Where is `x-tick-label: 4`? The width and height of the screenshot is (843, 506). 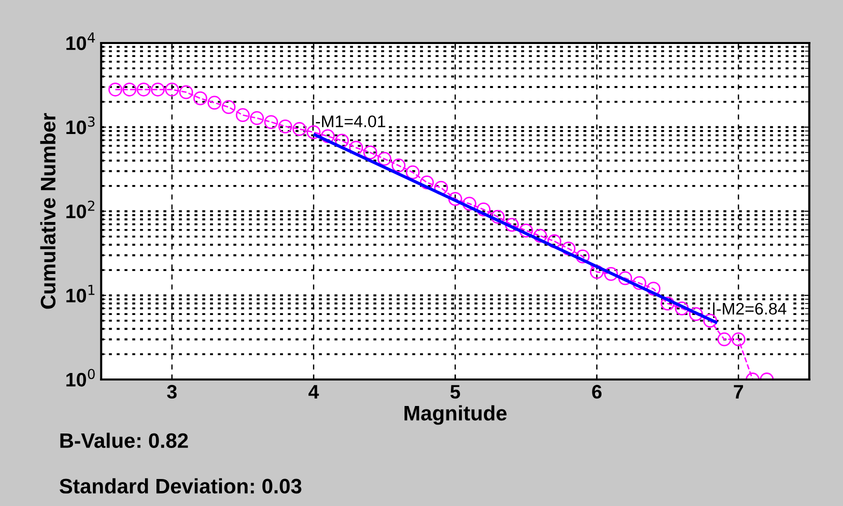 x-tick-label: 4 is located at coordinates (313, 391).